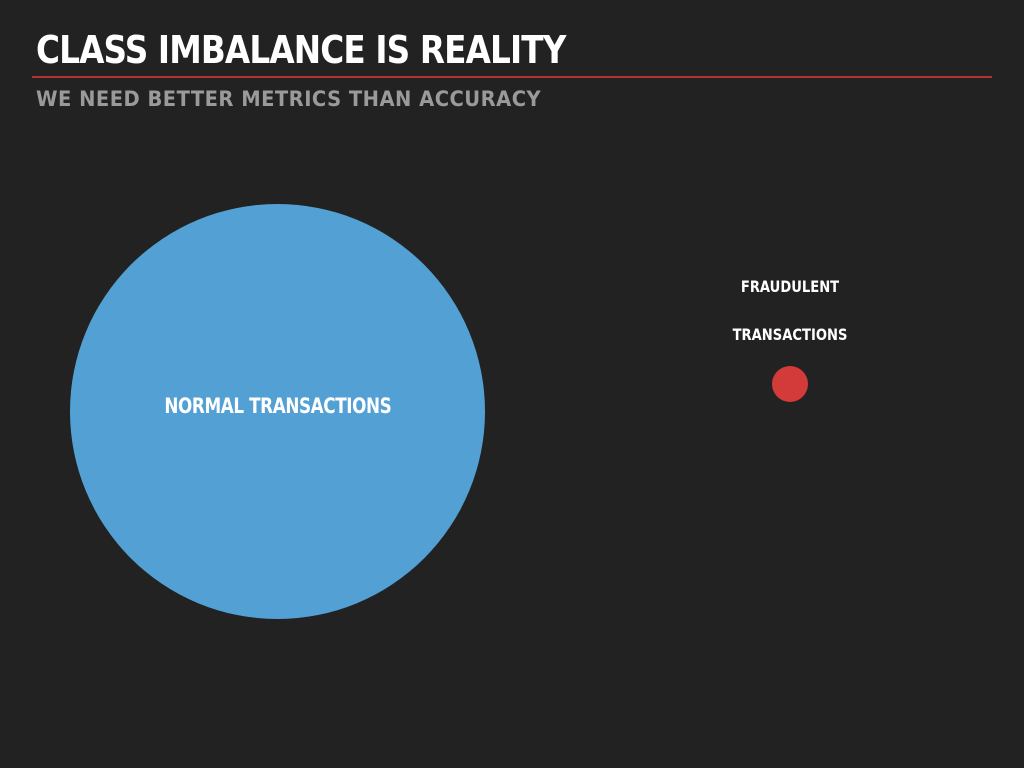  What do you see at coordinates (790, 384) in the screenshot?
I see `fraudulent-transactions-circle` at bounding box center [790, 384].